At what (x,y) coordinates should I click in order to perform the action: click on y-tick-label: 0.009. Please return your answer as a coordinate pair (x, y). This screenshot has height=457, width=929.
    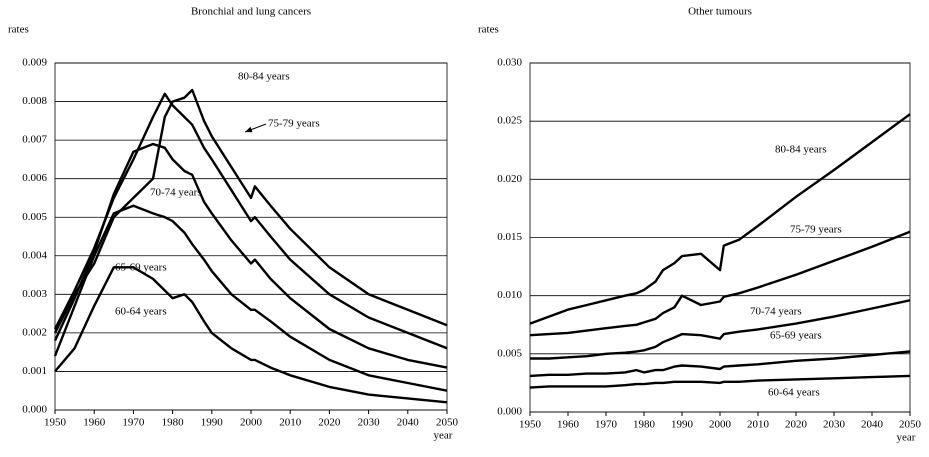
    Looking at the image, I should click on (34, 63).